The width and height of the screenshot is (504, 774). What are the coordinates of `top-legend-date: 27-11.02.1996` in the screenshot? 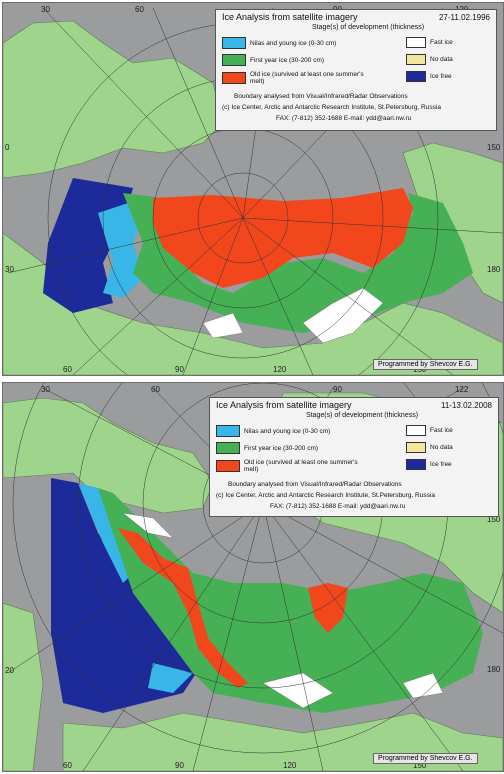 It's located at (464, 17).